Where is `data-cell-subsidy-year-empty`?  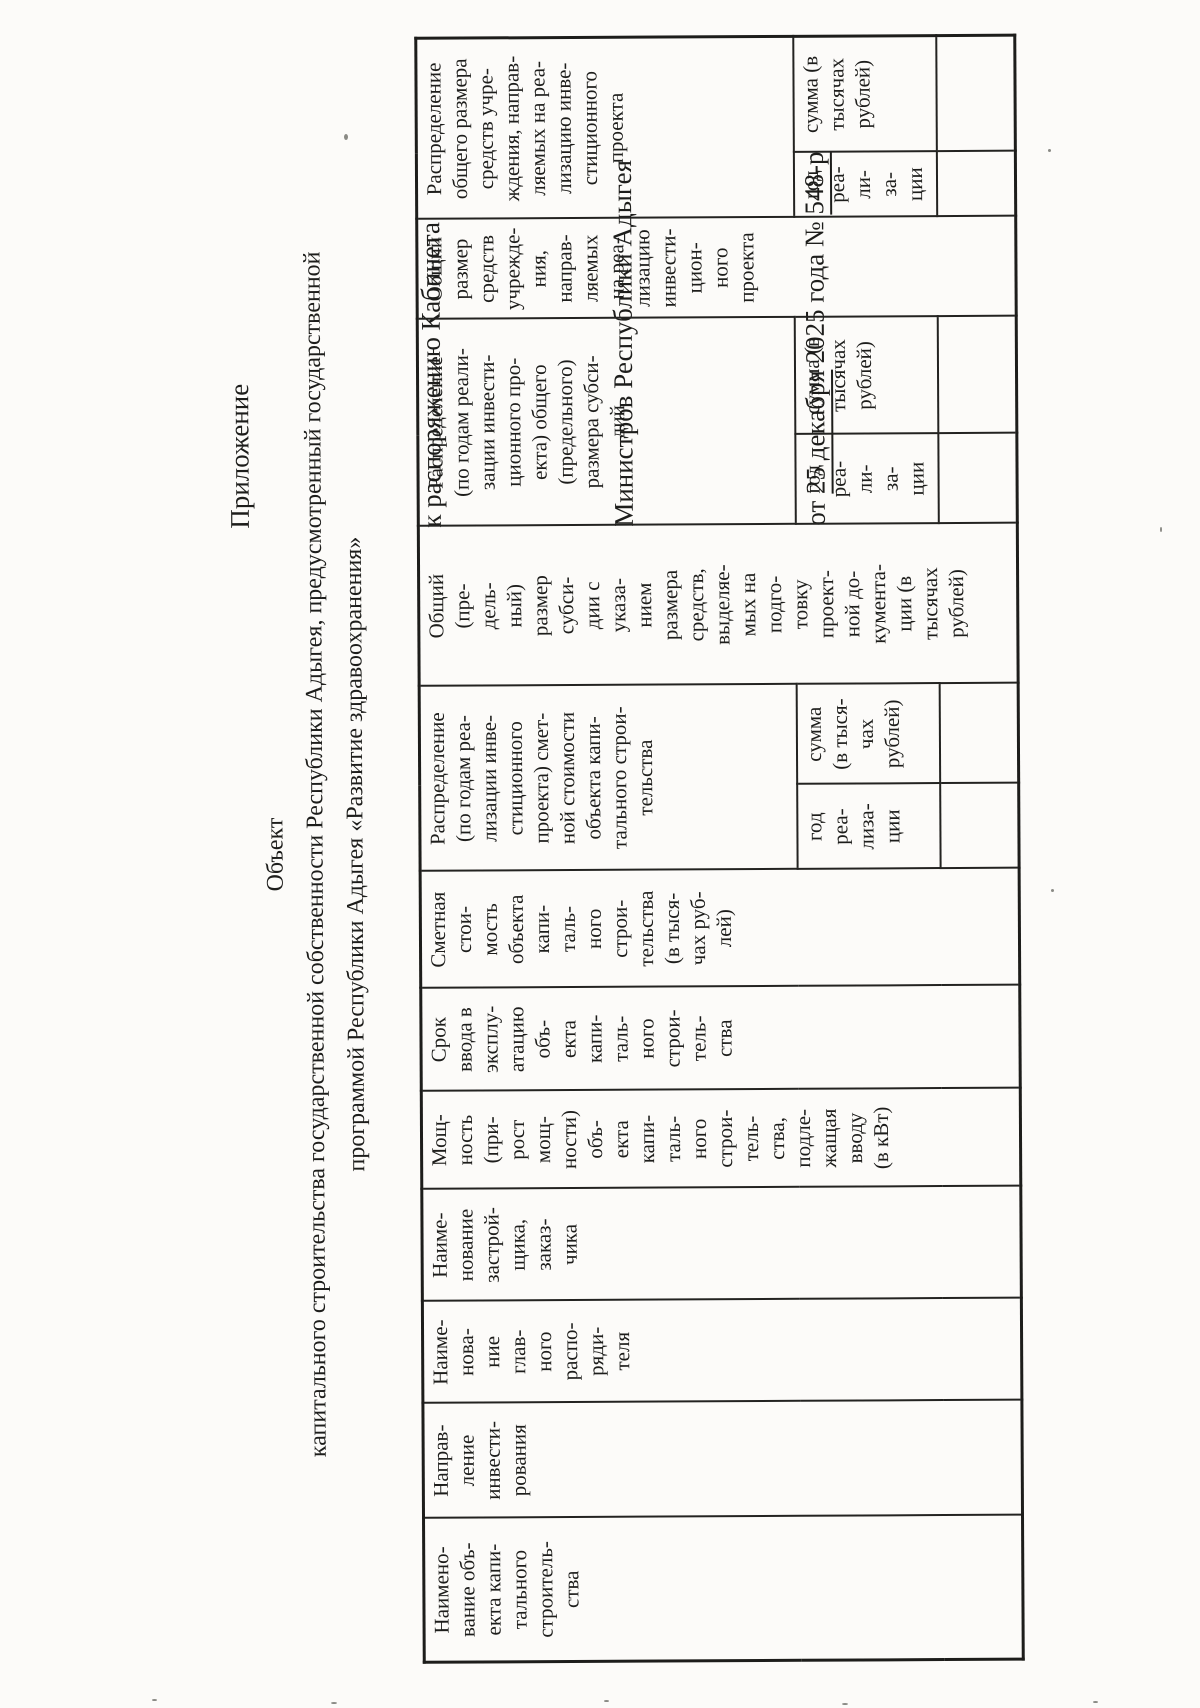 data-cell-subsidy-year-empty is located at coordinates (977, 478).